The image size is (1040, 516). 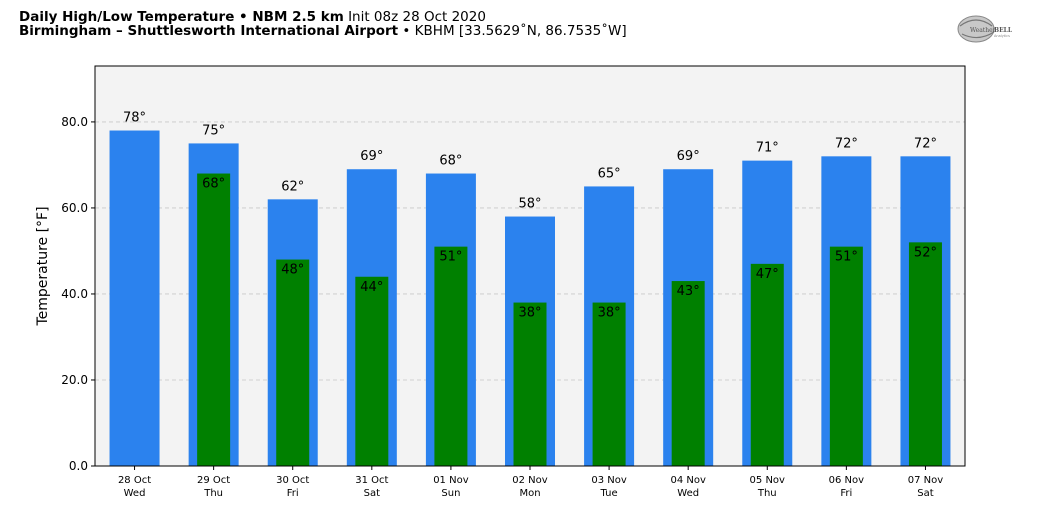 What do you see at coordinates (512, 31) in the screenshot?
I see `station-info: • KBHM [33.5629˚N, 86.7535˚W]` at bounding box center [512, 31].